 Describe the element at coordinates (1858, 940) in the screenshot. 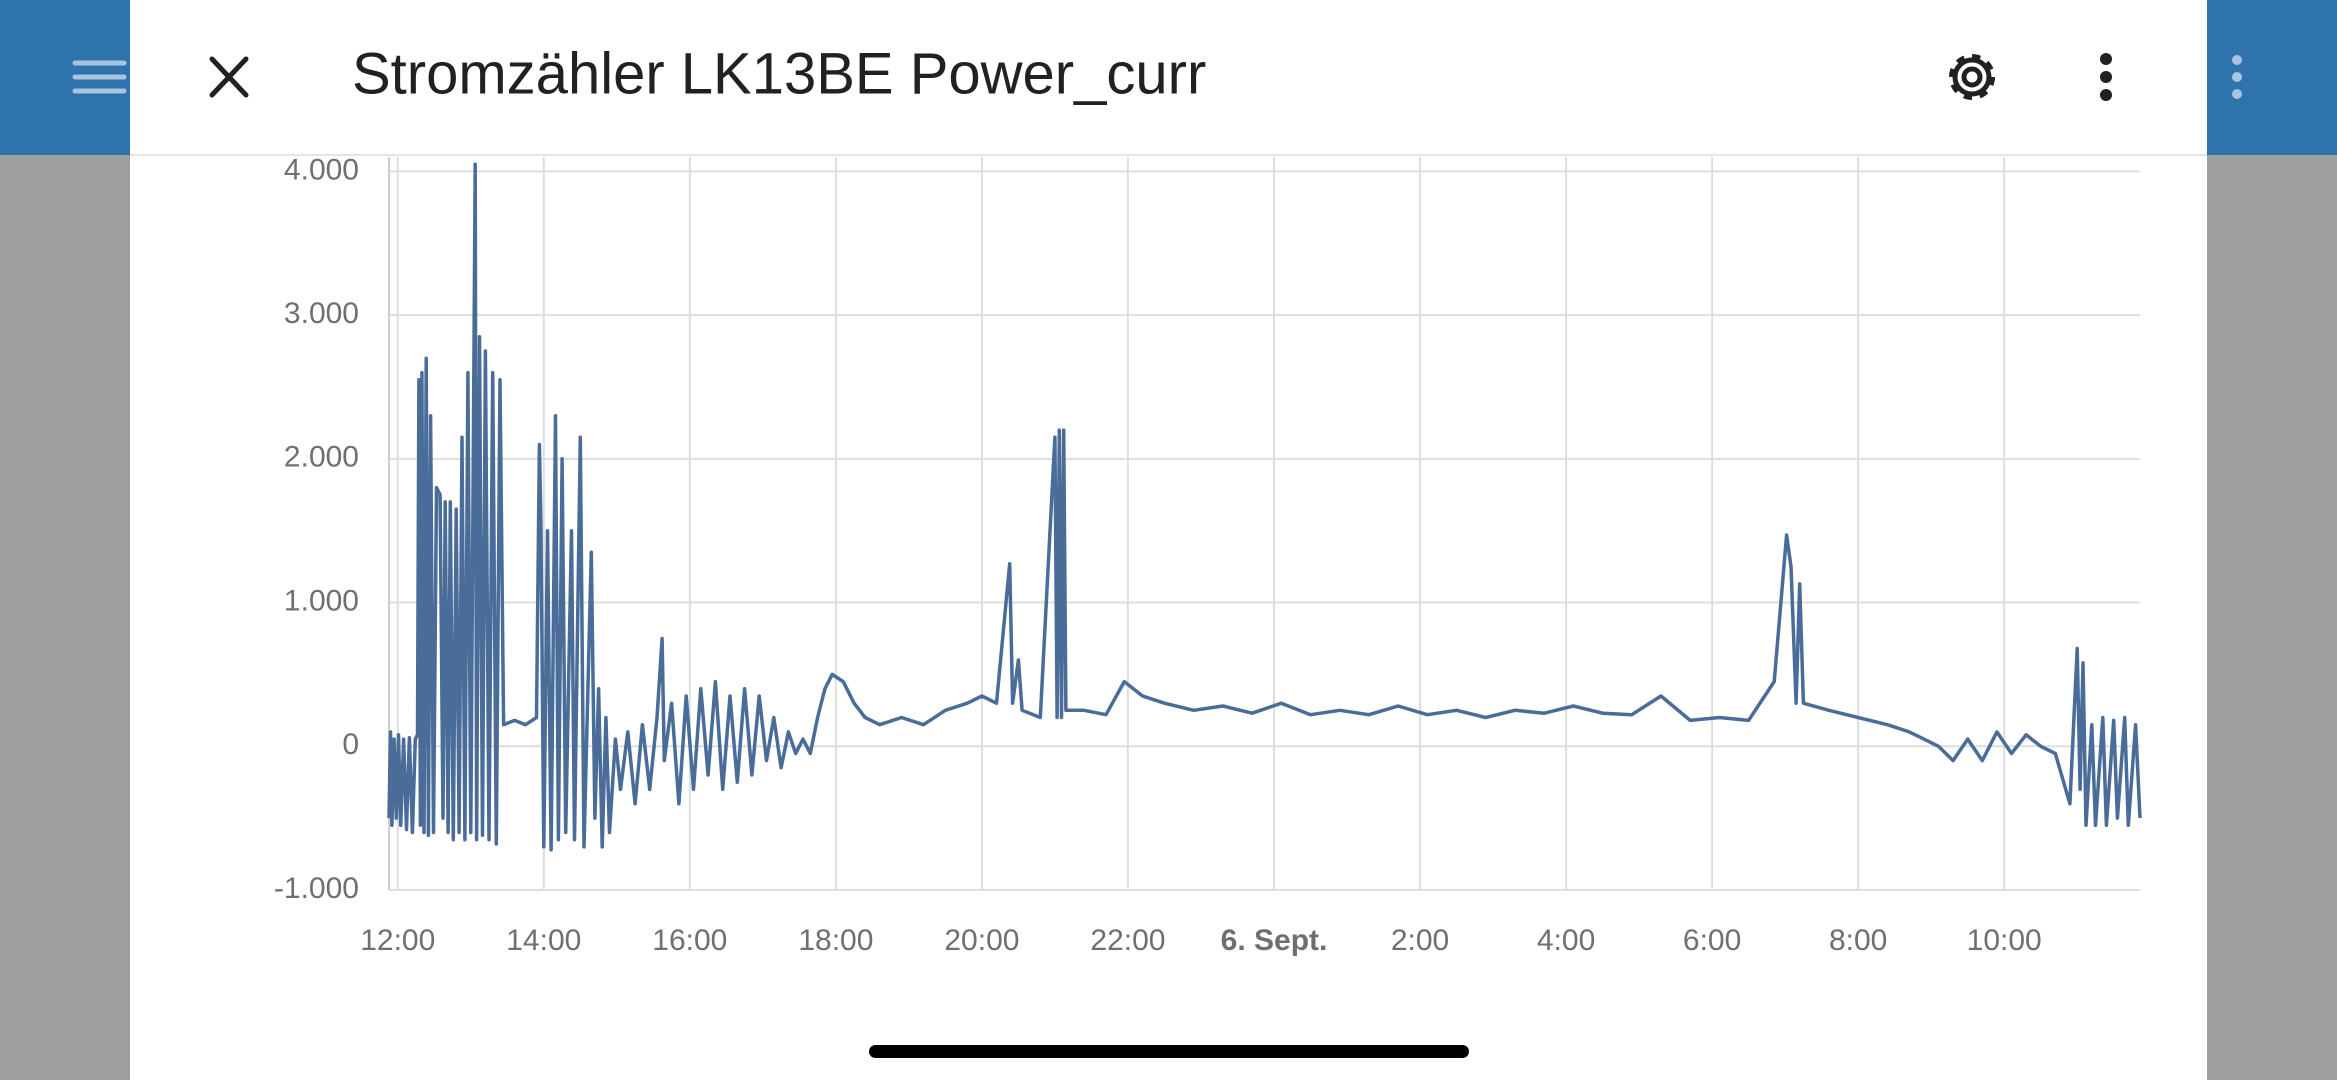

I see `x-tick-label: 8:00` at that location.